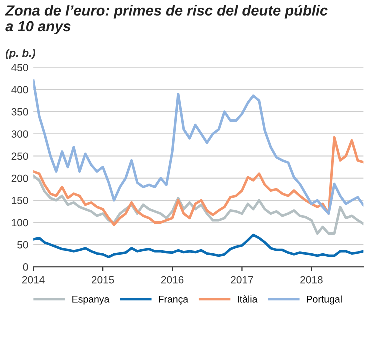 The width and height of the screenshot is (373, 338). I want to click on y-tick-label: 0, so click(25, 267).